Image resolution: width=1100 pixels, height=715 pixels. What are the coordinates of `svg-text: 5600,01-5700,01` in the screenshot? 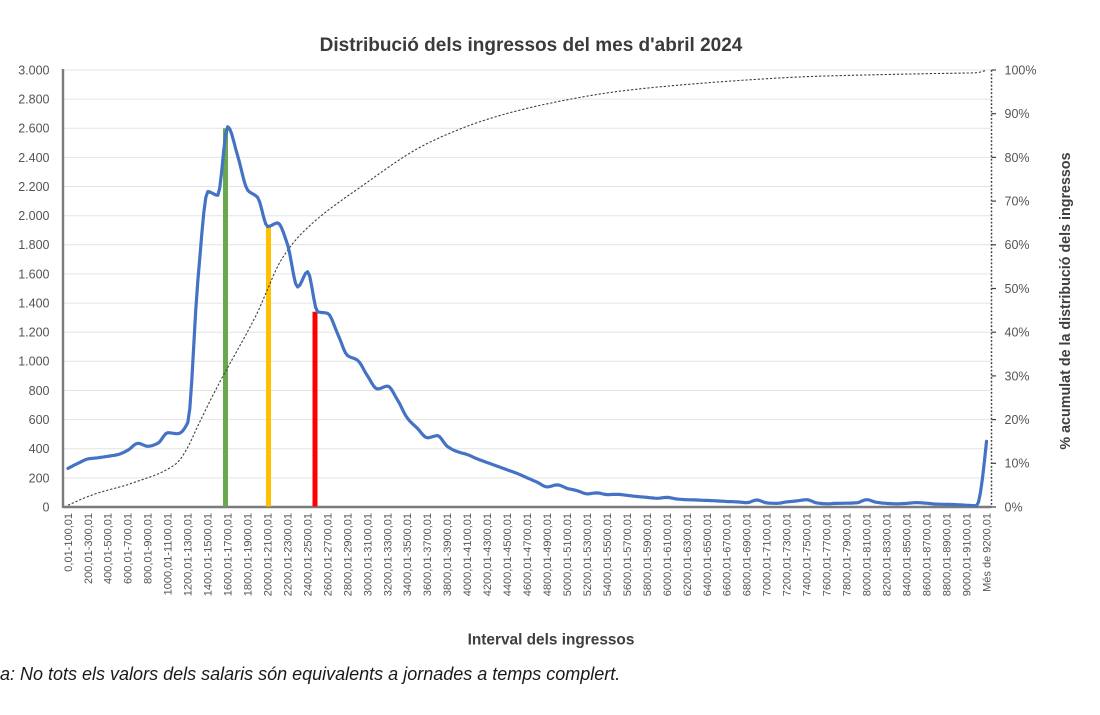 It's located at (628, 554).